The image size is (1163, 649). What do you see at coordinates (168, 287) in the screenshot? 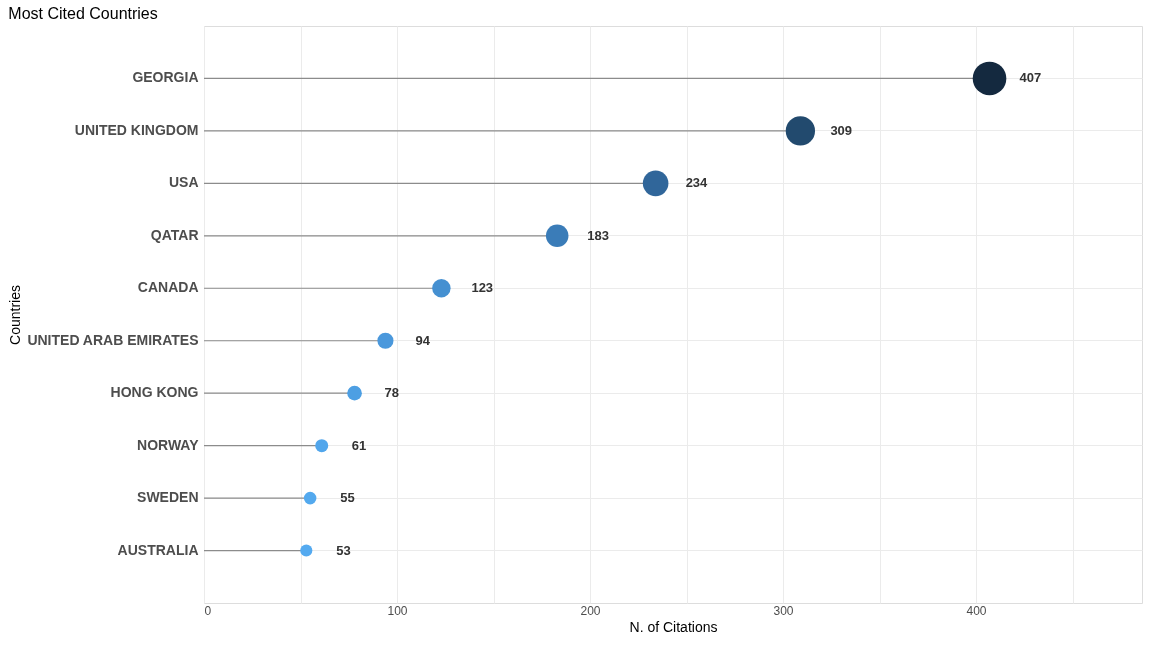
I see `y-tick-label: CANADA` at bounding box center [168, 287].